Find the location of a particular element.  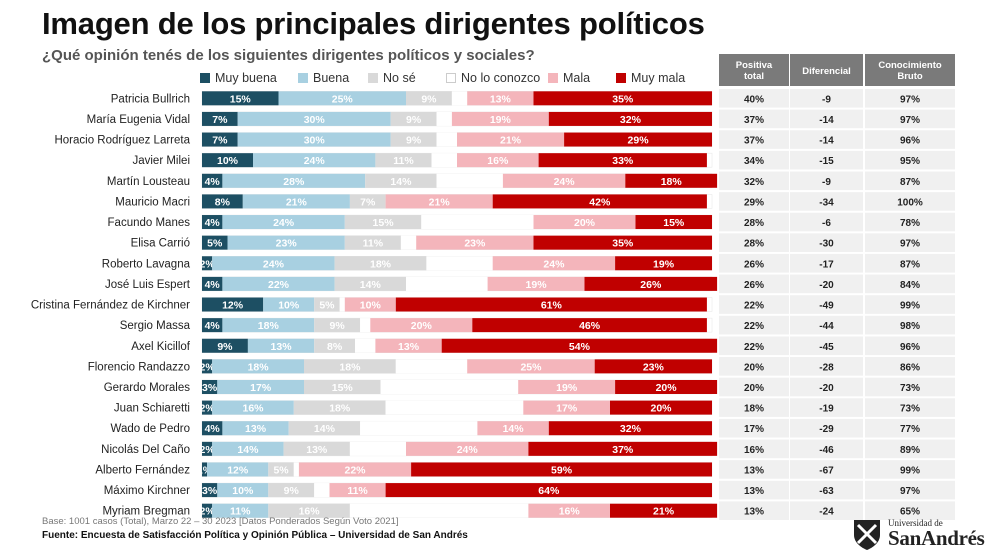

table-value: 100% is located at coordinates (910, 202).